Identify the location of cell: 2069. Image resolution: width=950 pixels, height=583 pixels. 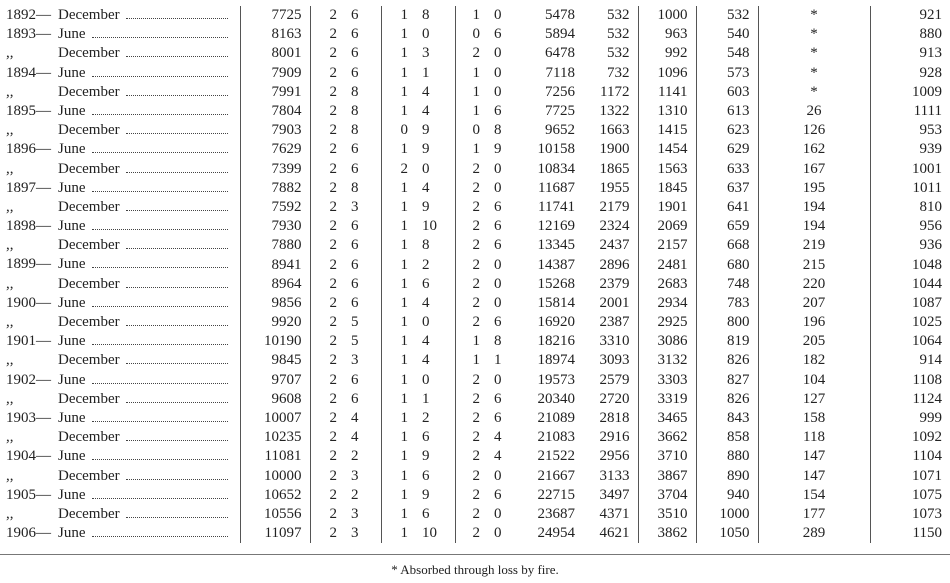
(666, 227).